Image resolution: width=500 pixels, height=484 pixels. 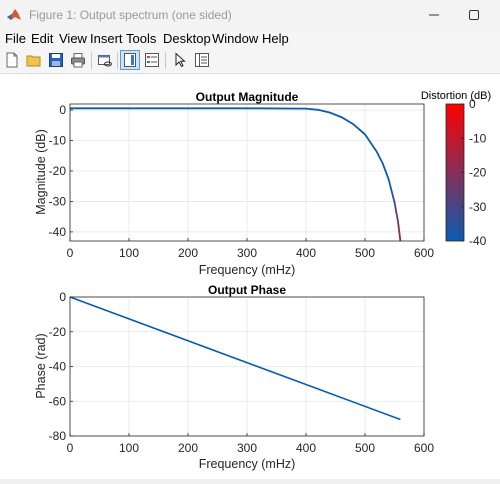 I want to click on property-inspector-icon, so click(x=202, y=60).